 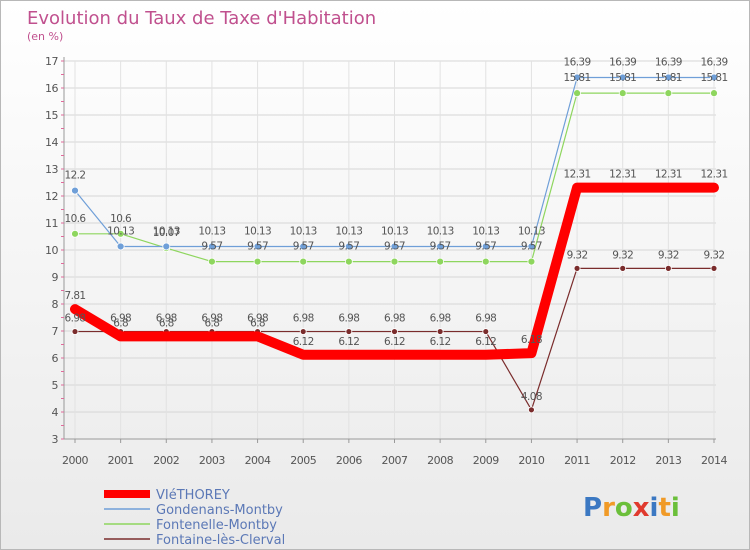 I want to click on legend-label: VIéTHOREY, so click(x=193, y=495).